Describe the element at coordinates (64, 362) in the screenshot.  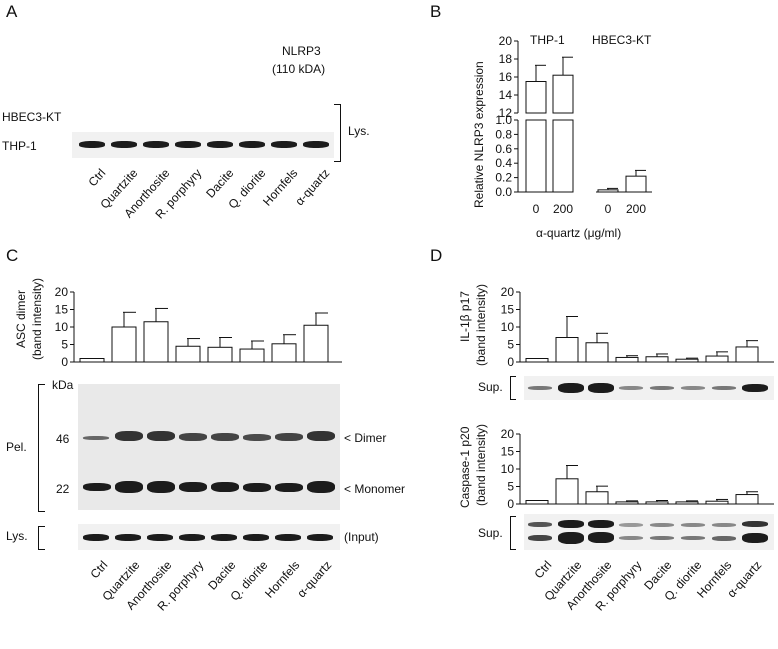
I see `chart-c-tick-label: 0` at that location.